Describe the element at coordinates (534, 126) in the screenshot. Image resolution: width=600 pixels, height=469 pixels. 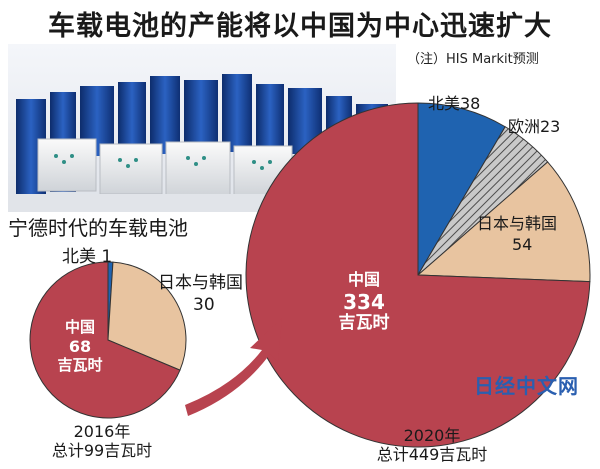
I see `label-2020-europe: 欧洲23` at that location.